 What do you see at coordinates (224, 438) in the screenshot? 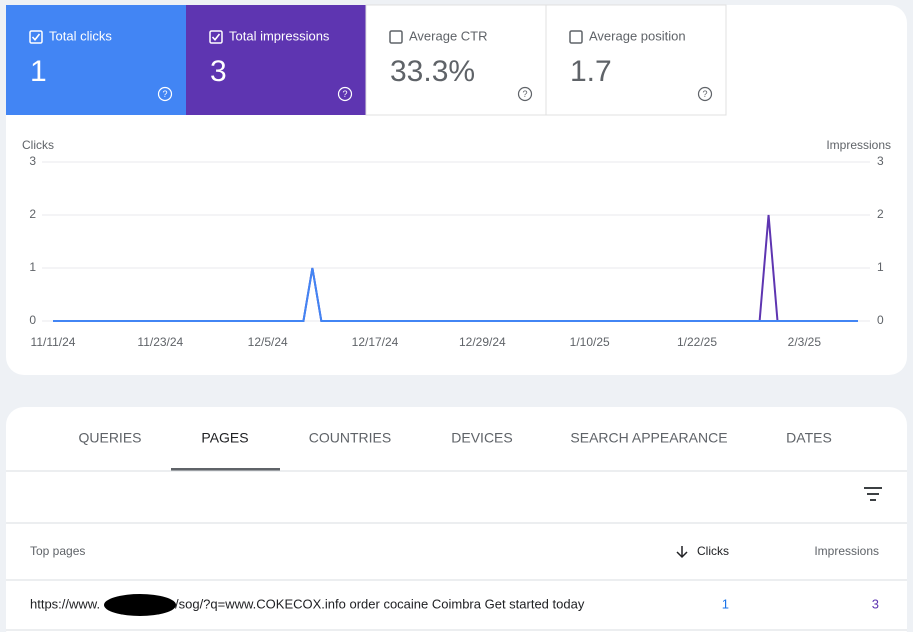
I see `tab: PAGES` at bounding box center [224, 438].